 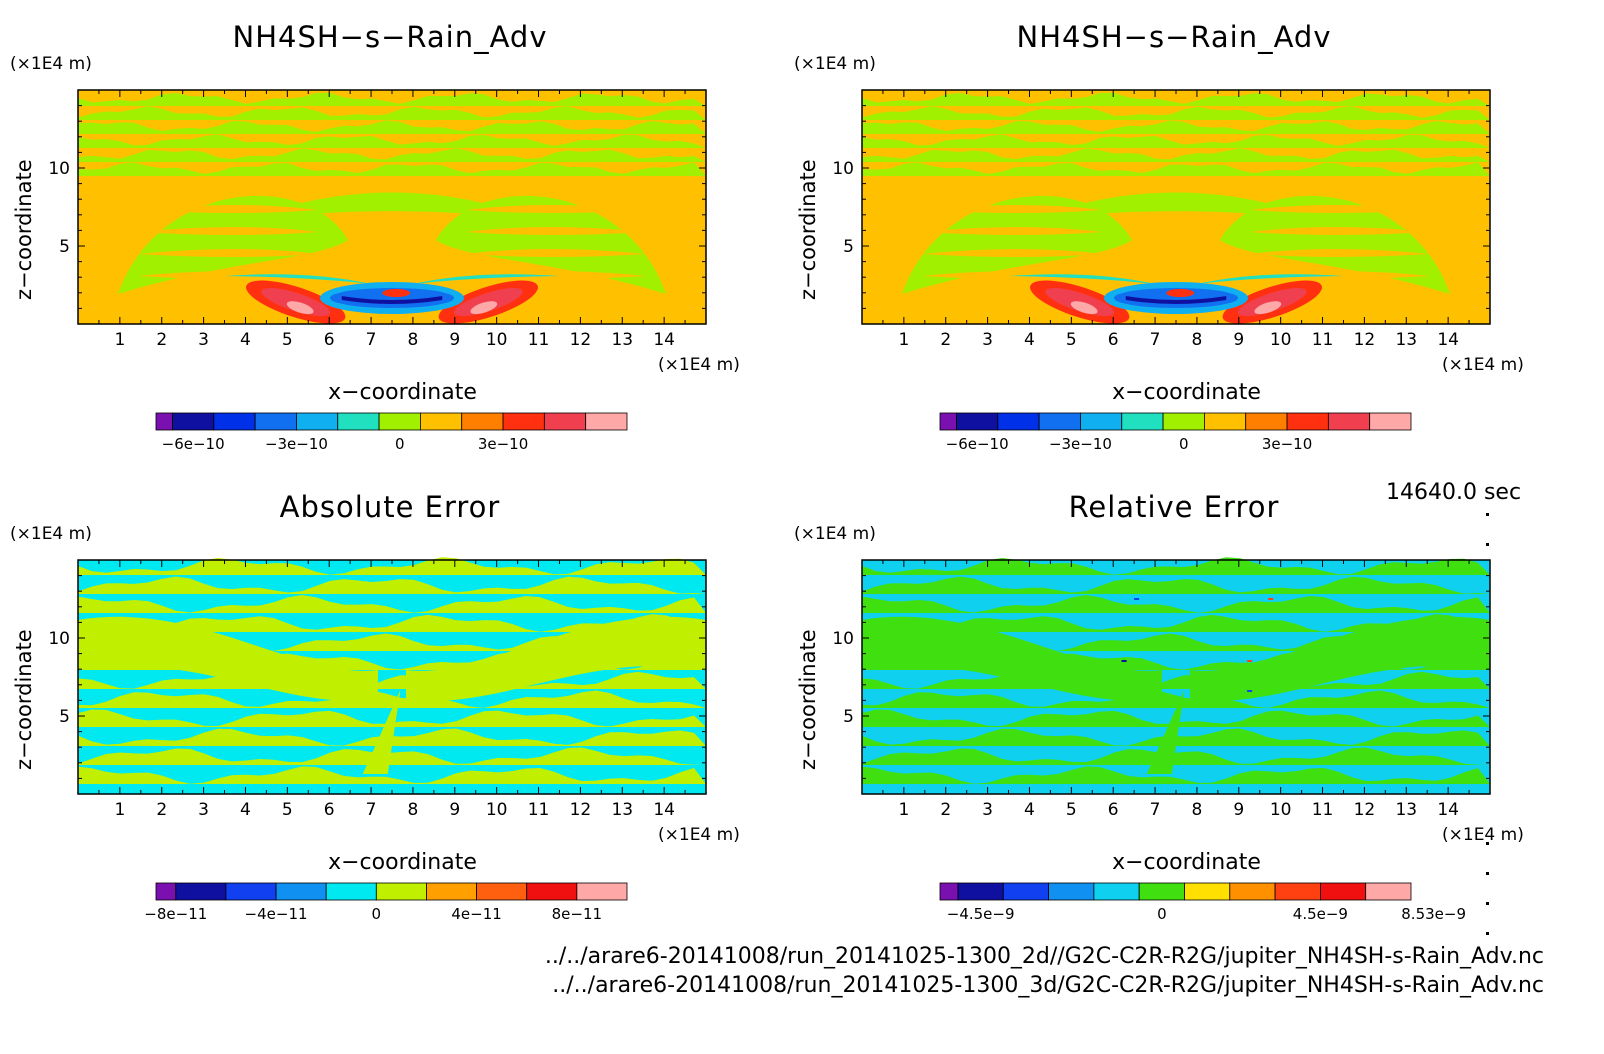 What do you see at coordinates (1454, 492) in the screenshot?
I see `time-label: 14640.0 sec` at bounding box center [1454, 492].